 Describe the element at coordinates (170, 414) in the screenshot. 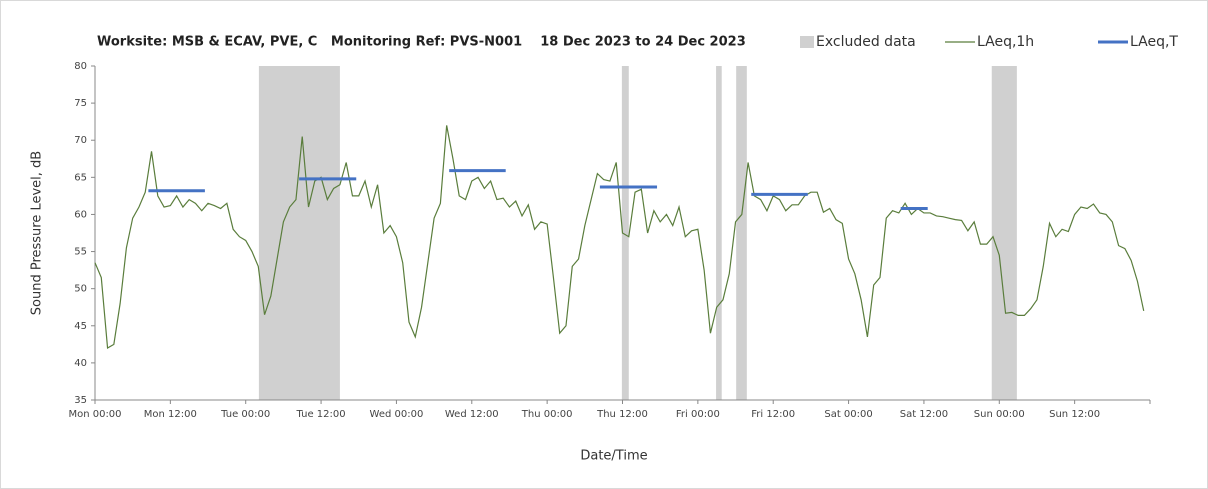

I see `x-tick-label: Mon 12:00` at that location.